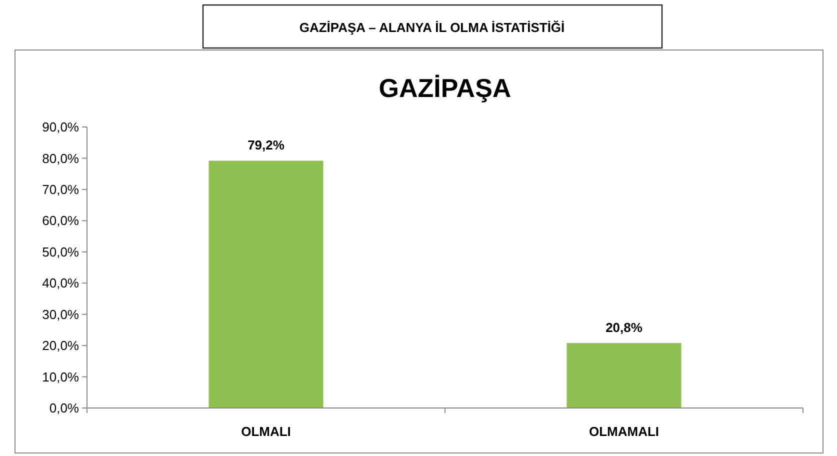 This screenshot has height=456, width=837. What do you see at coordinates (432, 27) in the screenshot?
I see `chart-title: GAZİPAŞA – ALANYA İL OLMA İSTATİSTİĞİ` at bounding box center [432, 27].